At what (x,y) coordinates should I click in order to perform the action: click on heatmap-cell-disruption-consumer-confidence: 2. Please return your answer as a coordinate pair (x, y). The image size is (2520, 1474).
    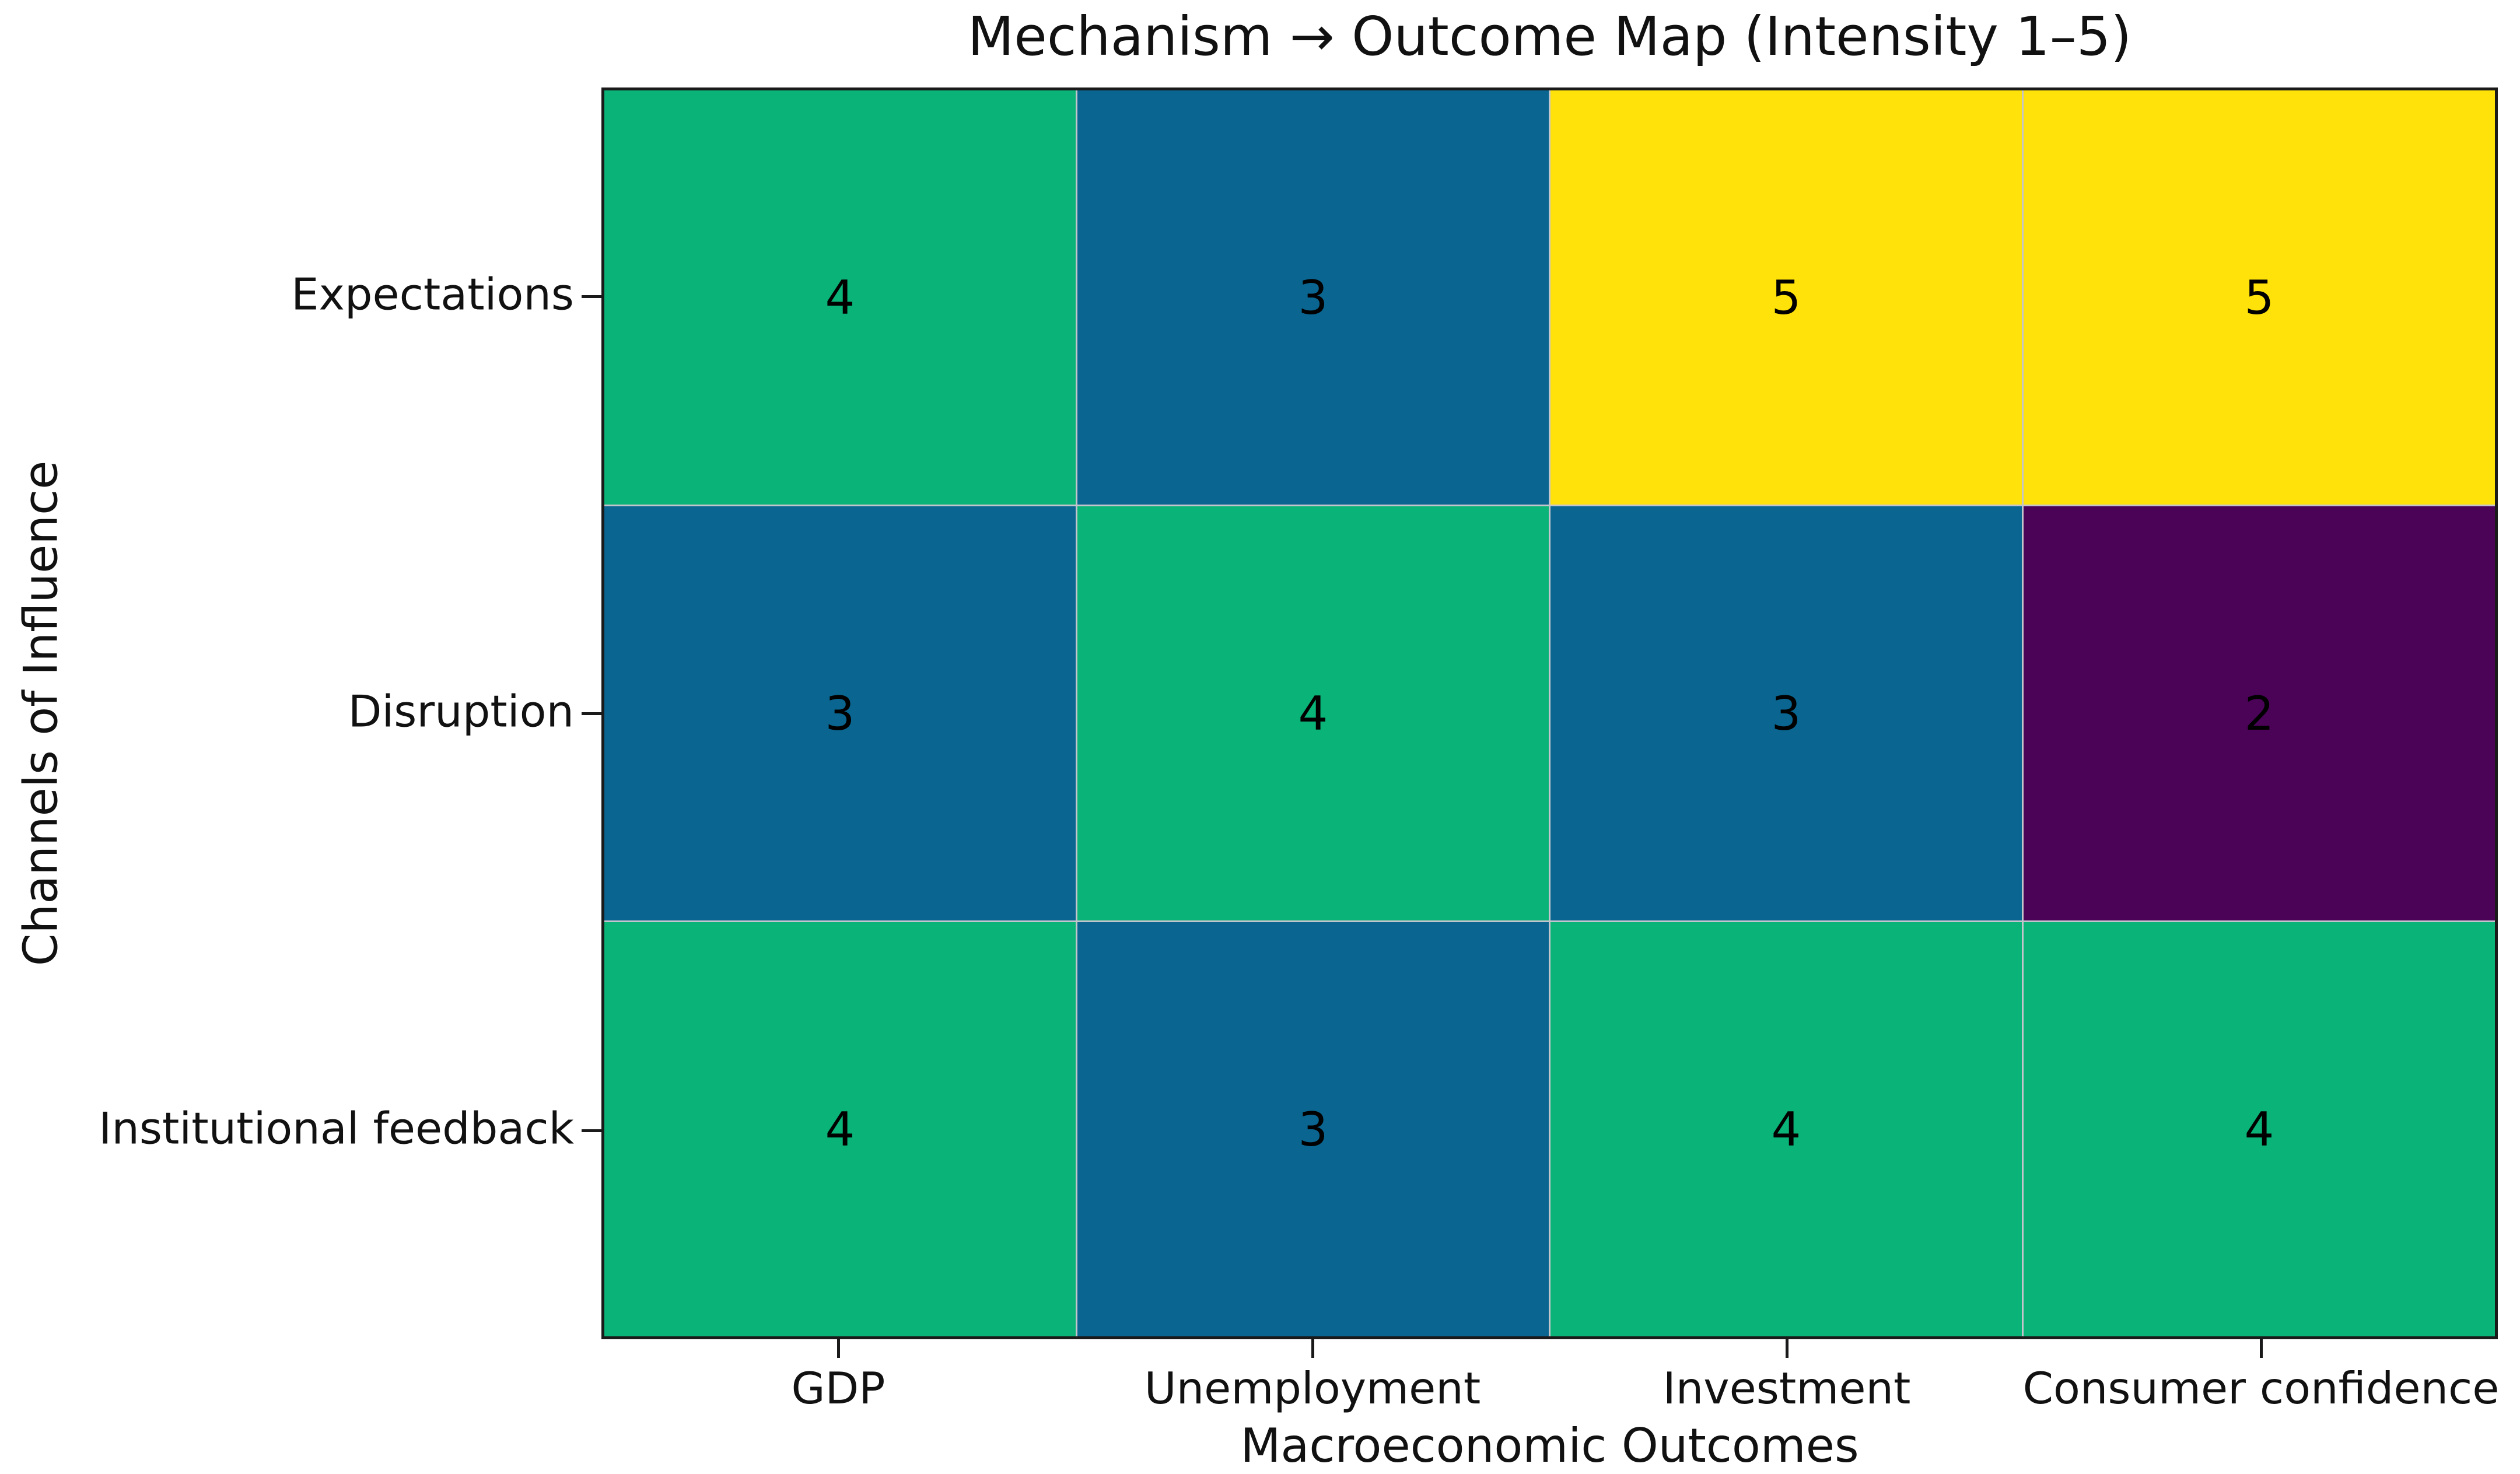
    Looking at the image, I should click on (2259, 713).